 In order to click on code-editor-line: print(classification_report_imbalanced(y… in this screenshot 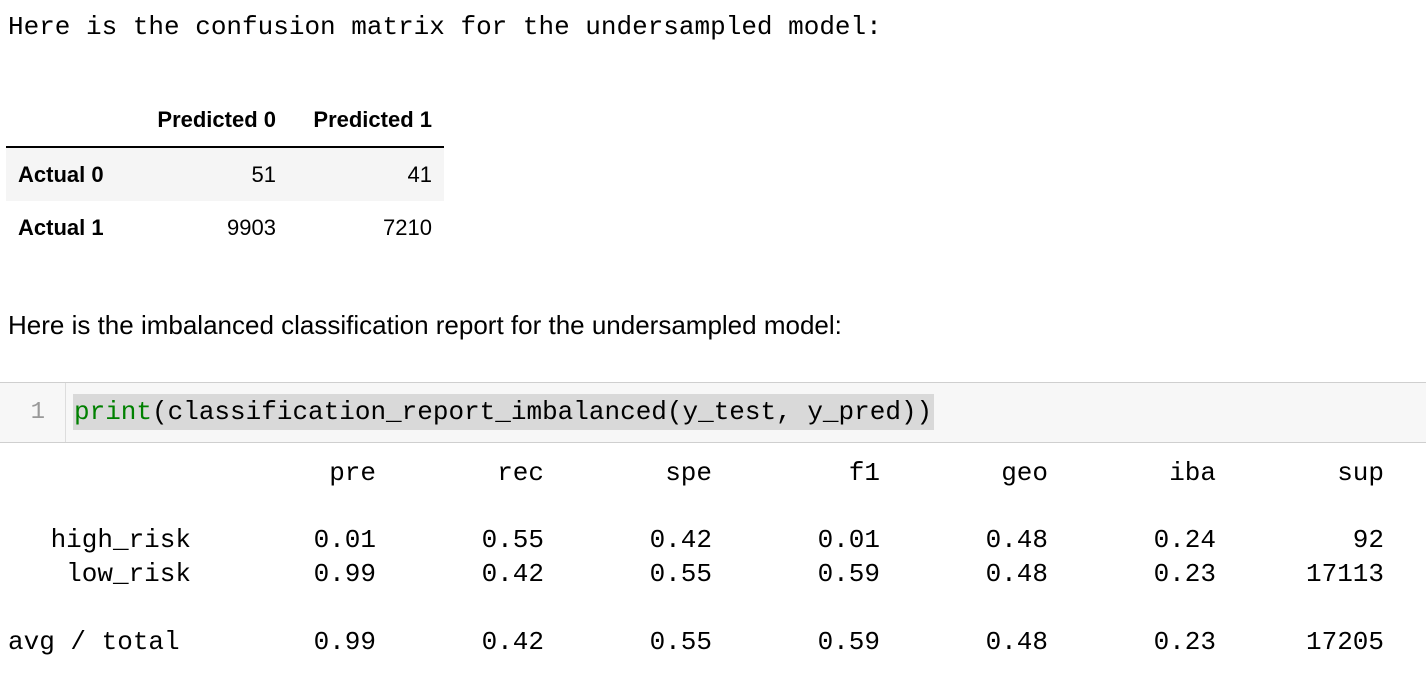, I will do `click(504, 412)`.